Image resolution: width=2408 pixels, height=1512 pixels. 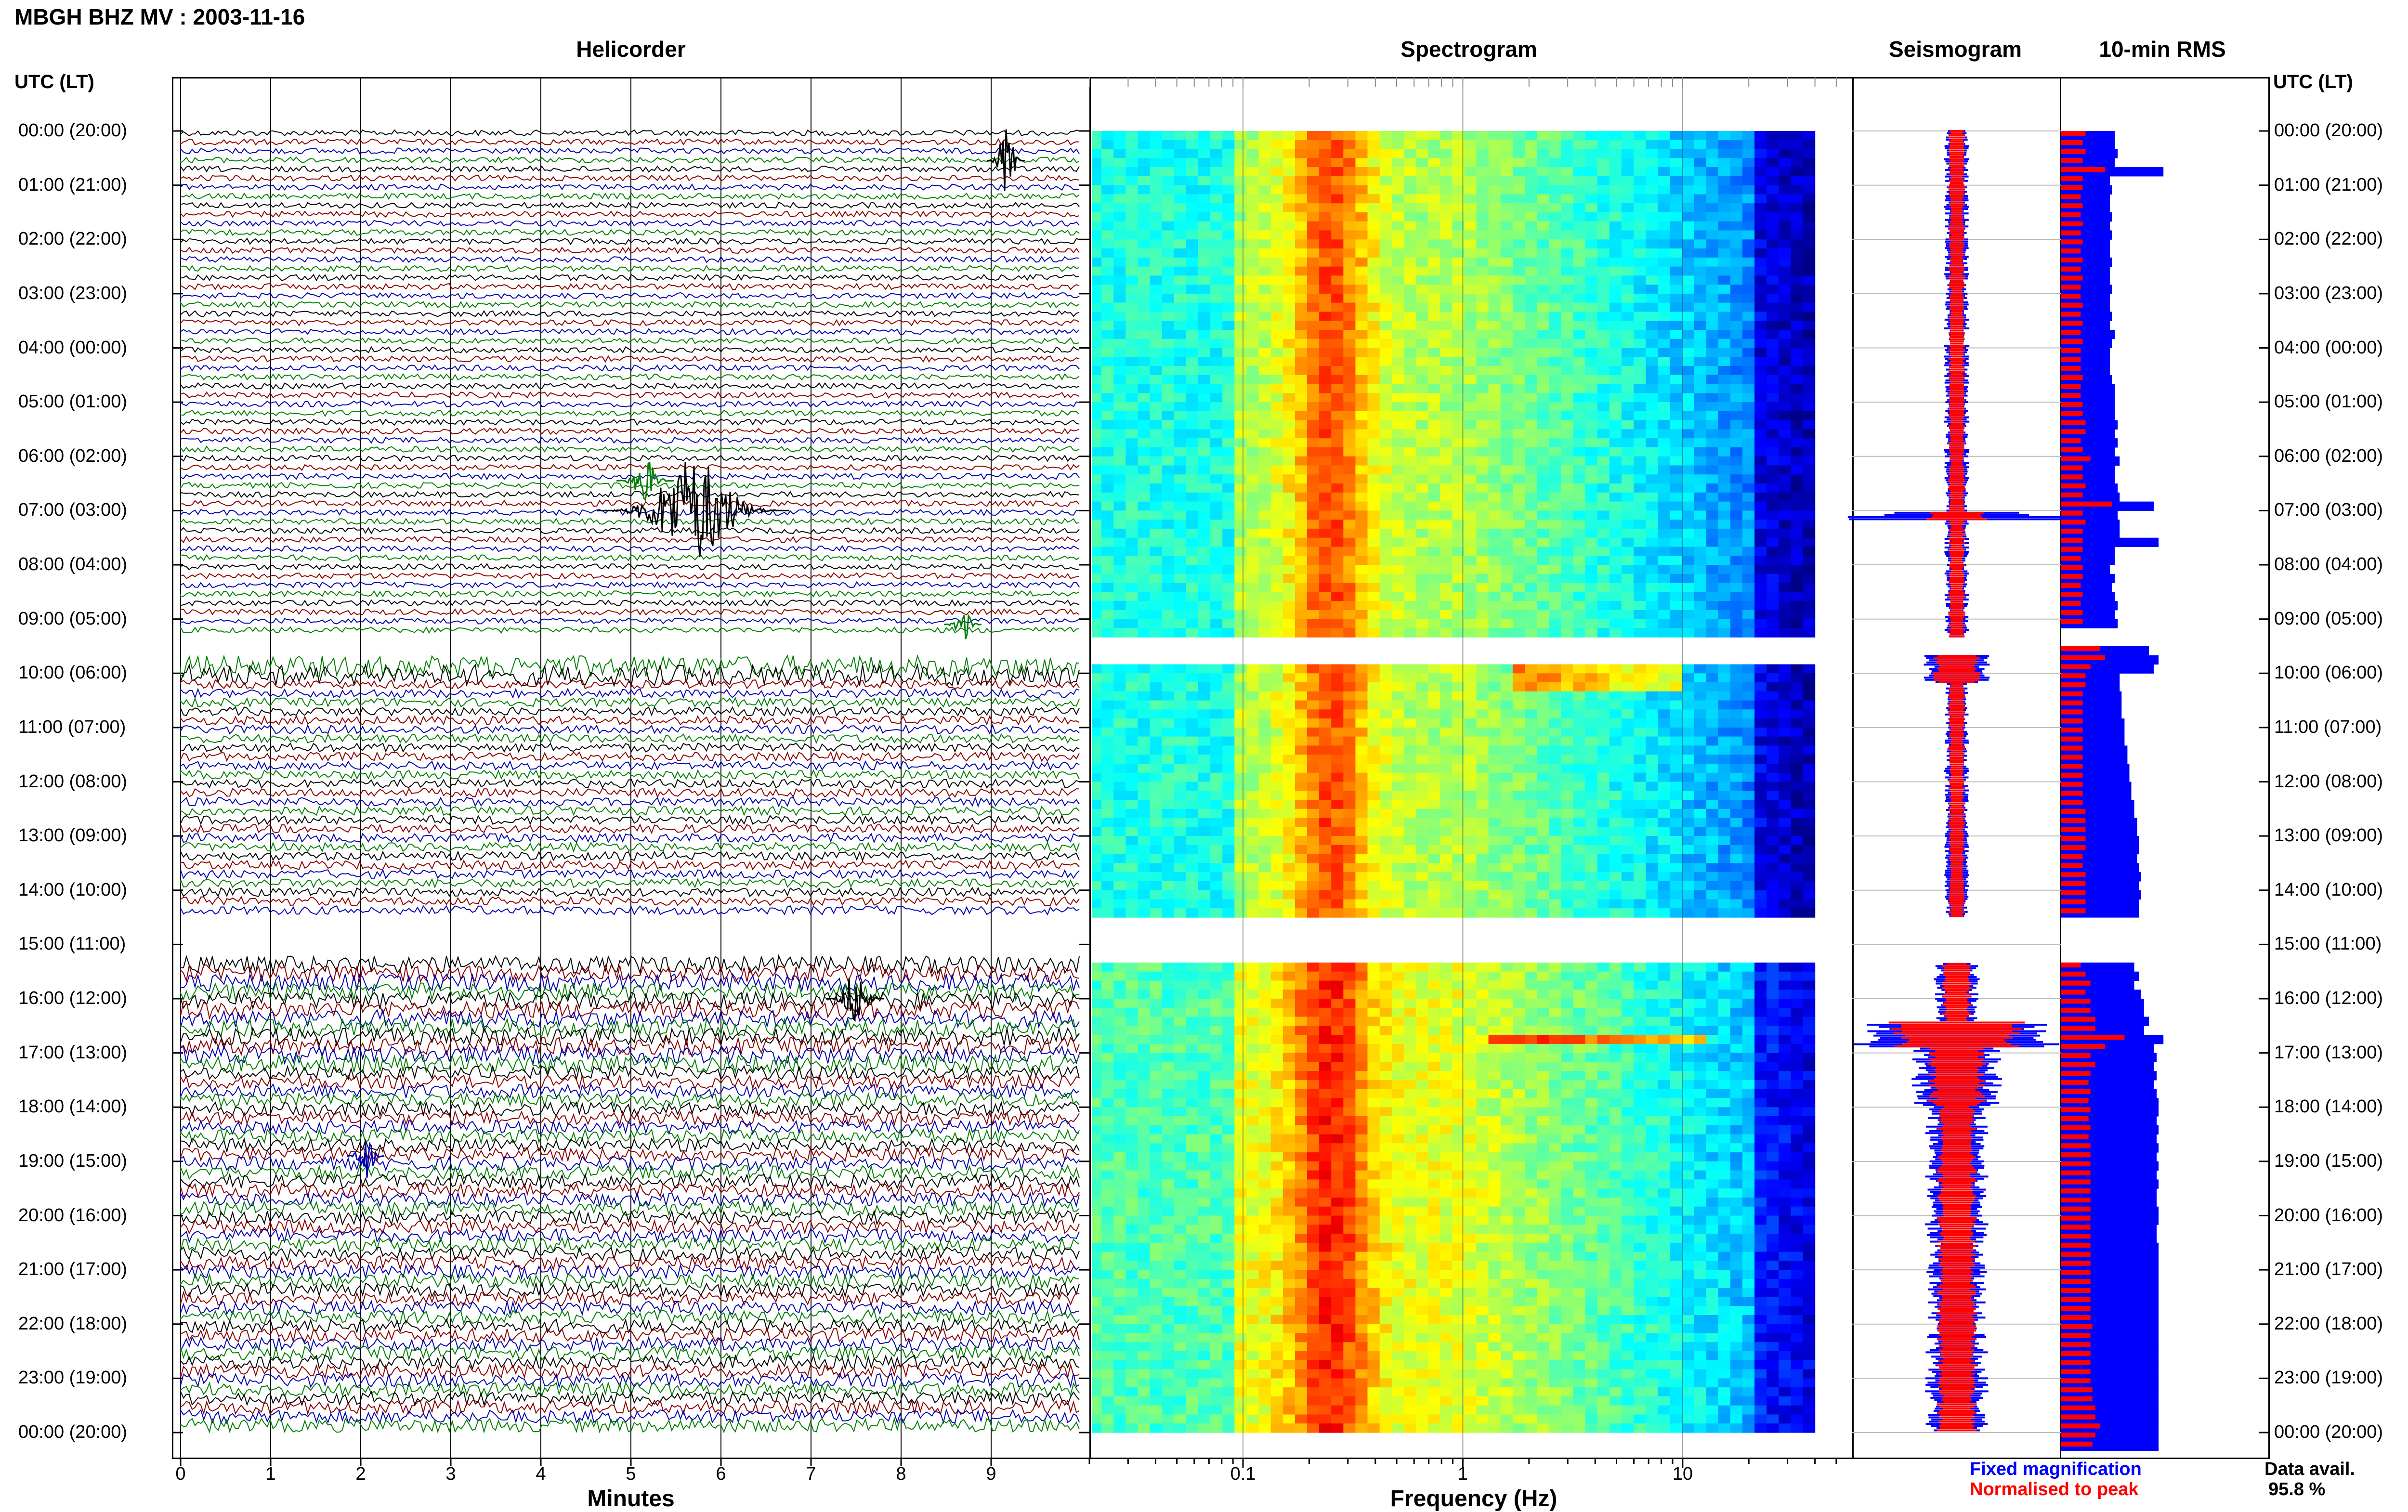 What do you see at coordinates (1006, 160) in the screenshot?
I see `helicorder-event` at bounding box center [1006, 160].